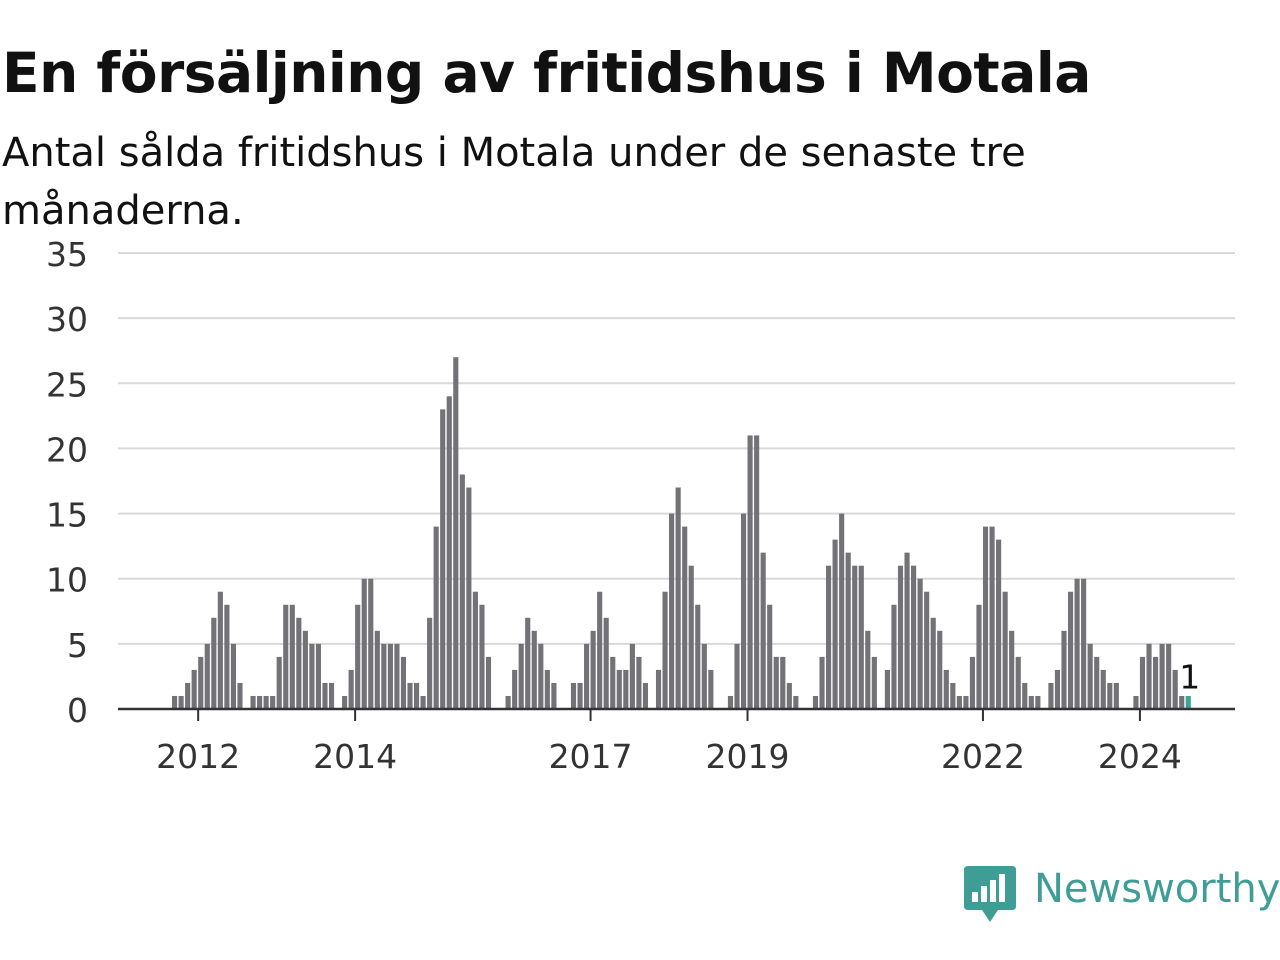  What do you see at coordinates (983, 756) in the screenshot?
I see `x-tick-label: 2022` at bounding box center [983, 756].